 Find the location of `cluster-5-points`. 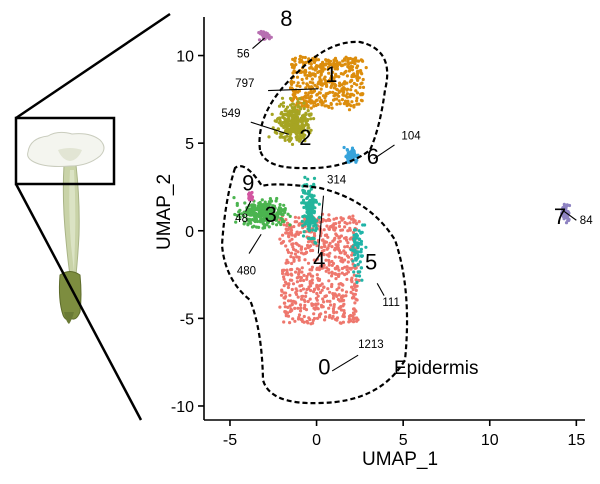

cluster-5-points is located at coordinates (358, 253).